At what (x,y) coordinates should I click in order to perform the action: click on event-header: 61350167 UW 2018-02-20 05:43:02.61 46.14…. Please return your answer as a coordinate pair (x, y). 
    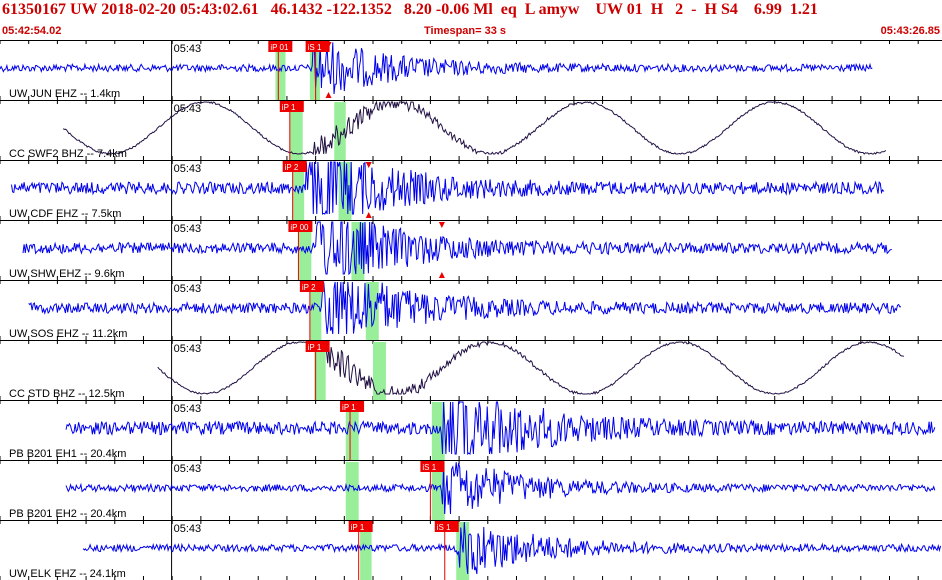
    Looking at the image, I should click on (410, 9).